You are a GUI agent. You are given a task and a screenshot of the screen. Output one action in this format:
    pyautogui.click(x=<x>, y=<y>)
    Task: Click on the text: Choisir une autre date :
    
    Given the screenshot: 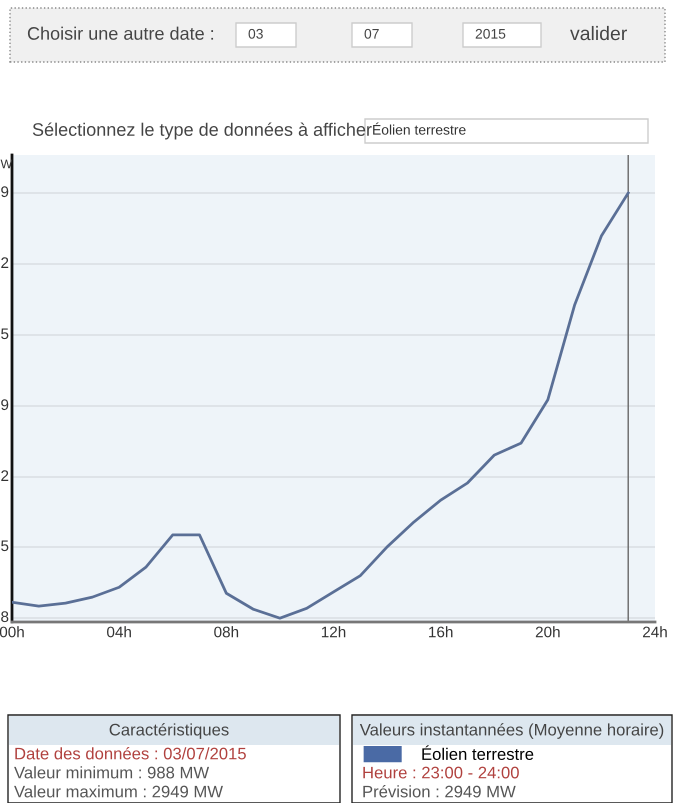 What is the action you would take?
    pyautogui.click(x=121, y=33)
    